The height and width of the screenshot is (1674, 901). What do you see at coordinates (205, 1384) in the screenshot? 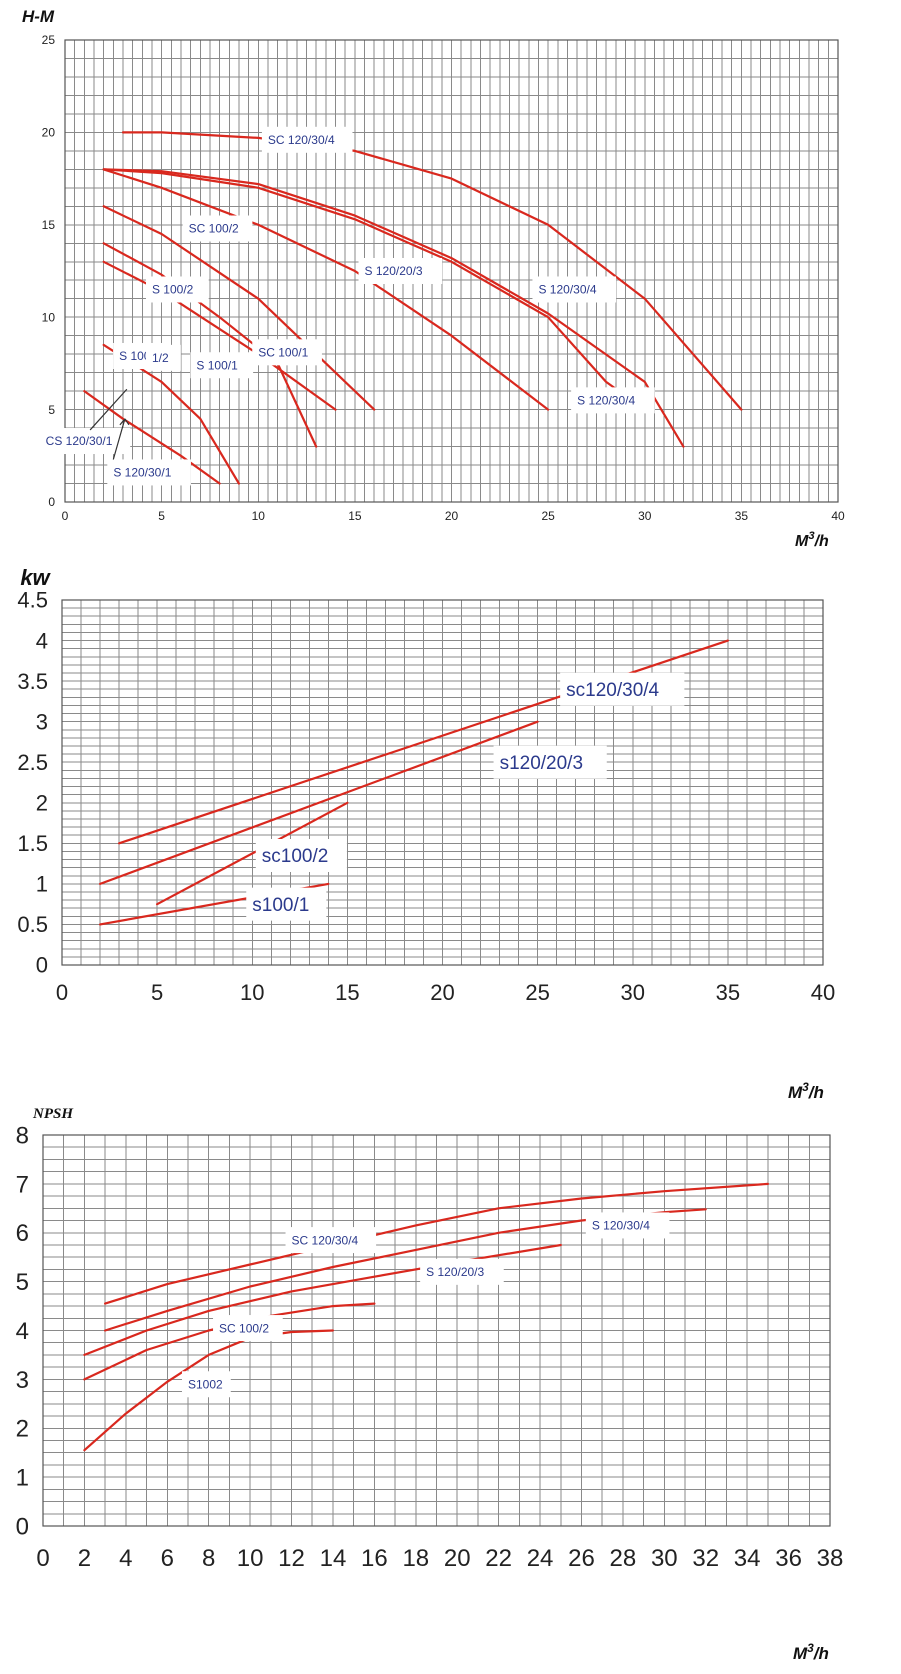
I see `curve-label: S1002` at bounding box center [205, 1384].